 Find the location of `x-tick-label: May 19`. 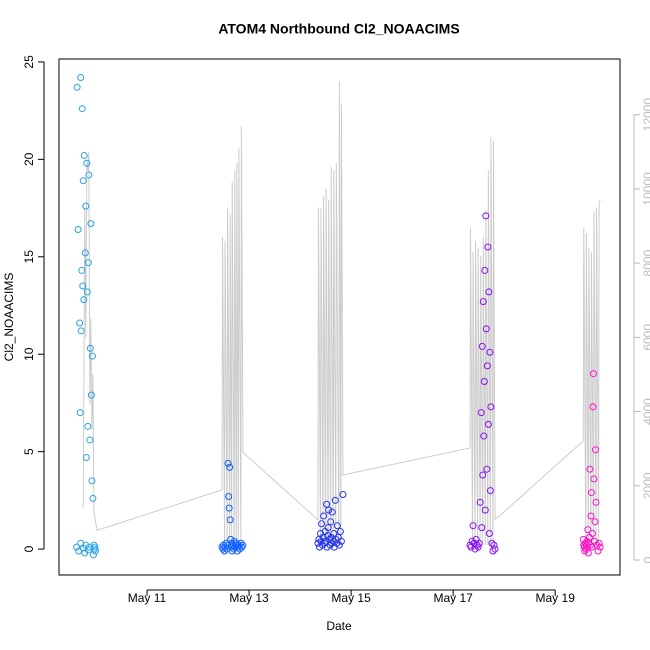

x-tick-label: May 19 is located at coordinates (556, 598).